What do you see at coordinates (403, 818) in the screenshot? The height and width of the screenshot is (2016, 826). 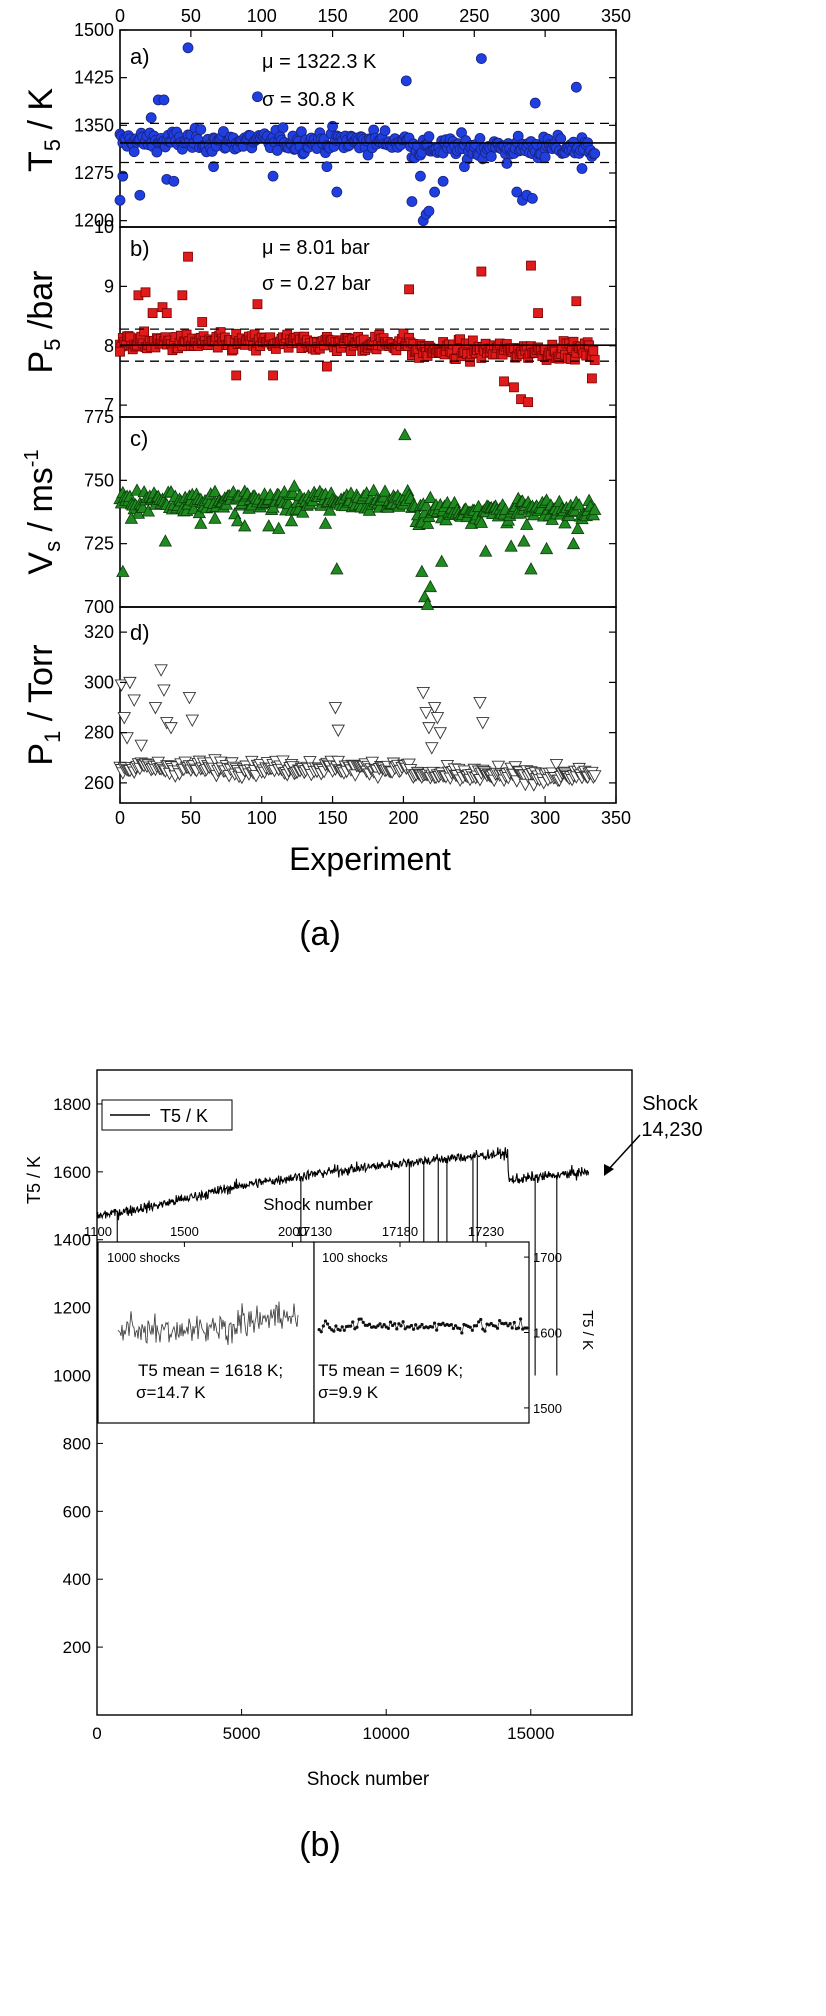 I see `x-tick-label: 200` at bounding box center [403, 818].